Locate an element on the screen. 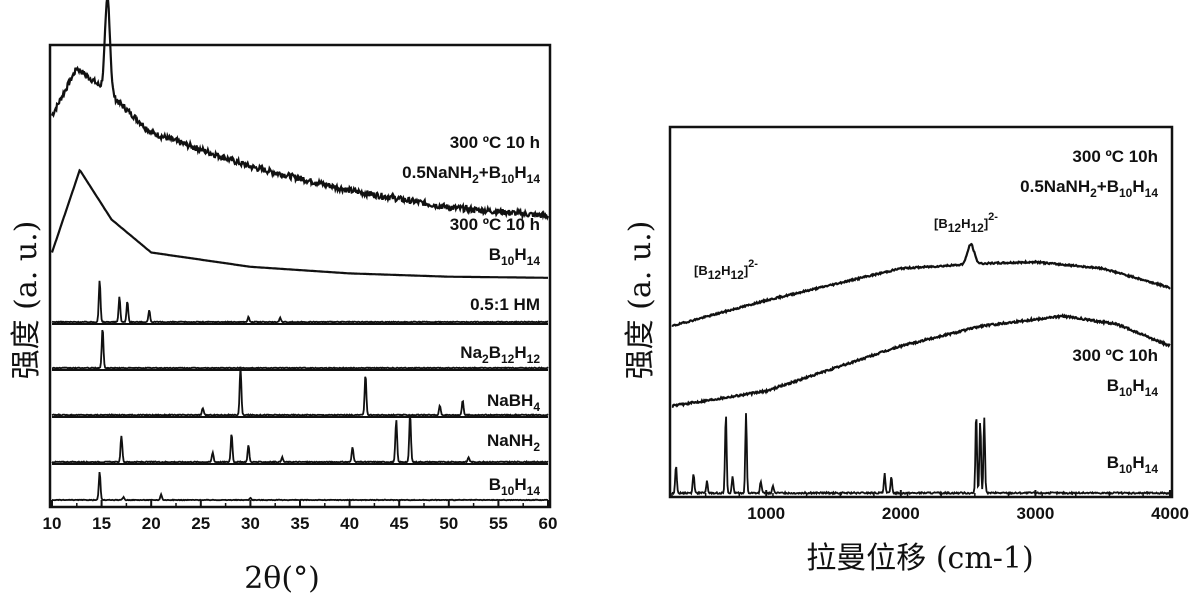  x-tick-label: 15 is located at coordinates (101, 523).